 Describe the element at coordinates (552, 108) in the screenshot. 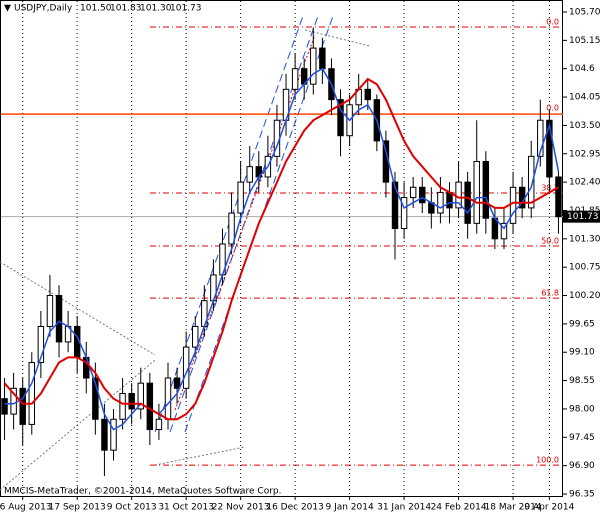

I see `hline-label: 0.0` at that location.